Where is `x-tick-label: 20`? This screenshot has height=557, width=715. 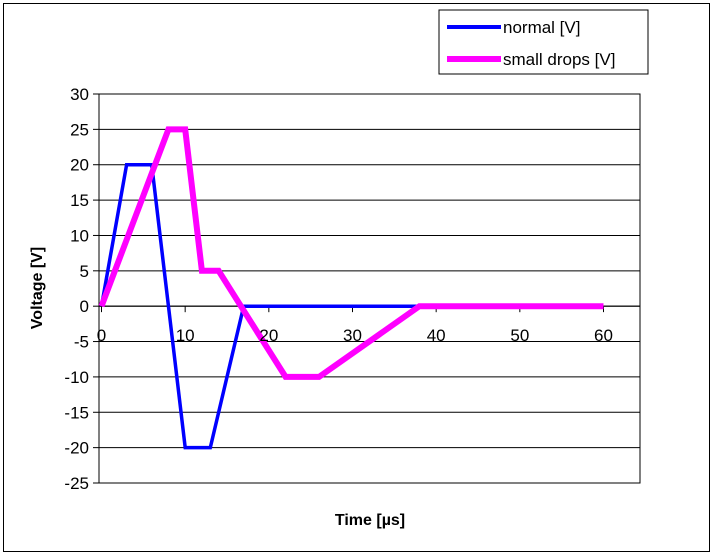
x-tick-label: 20 is located at coordinates (268, 335).